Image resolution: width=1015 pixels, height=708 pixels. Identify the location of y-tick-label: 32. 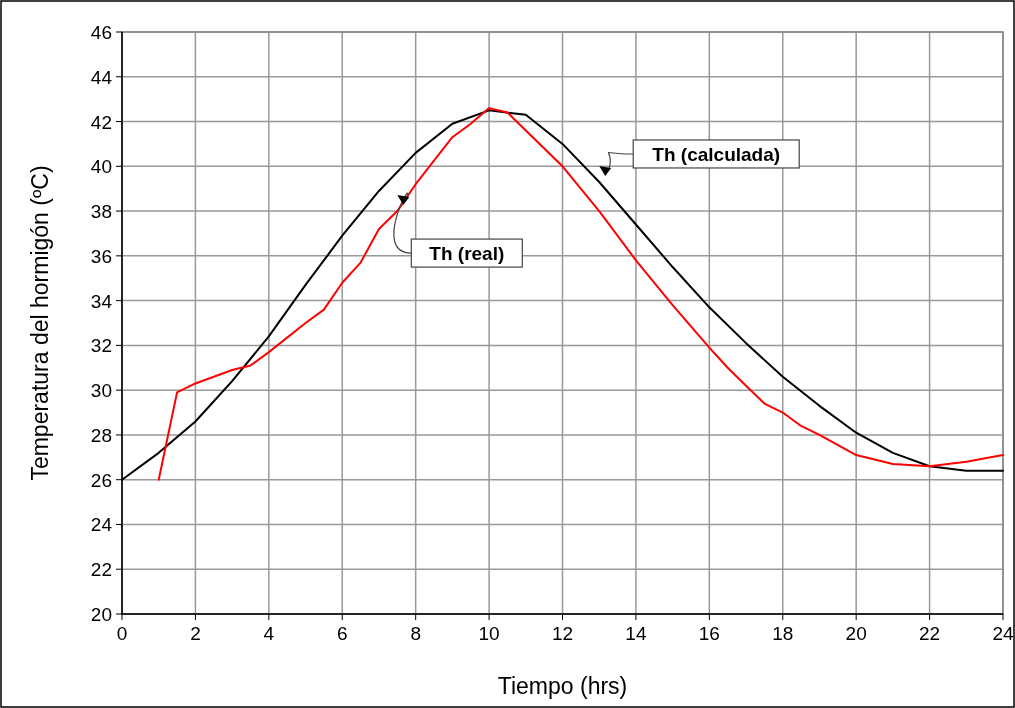
(101, 346).